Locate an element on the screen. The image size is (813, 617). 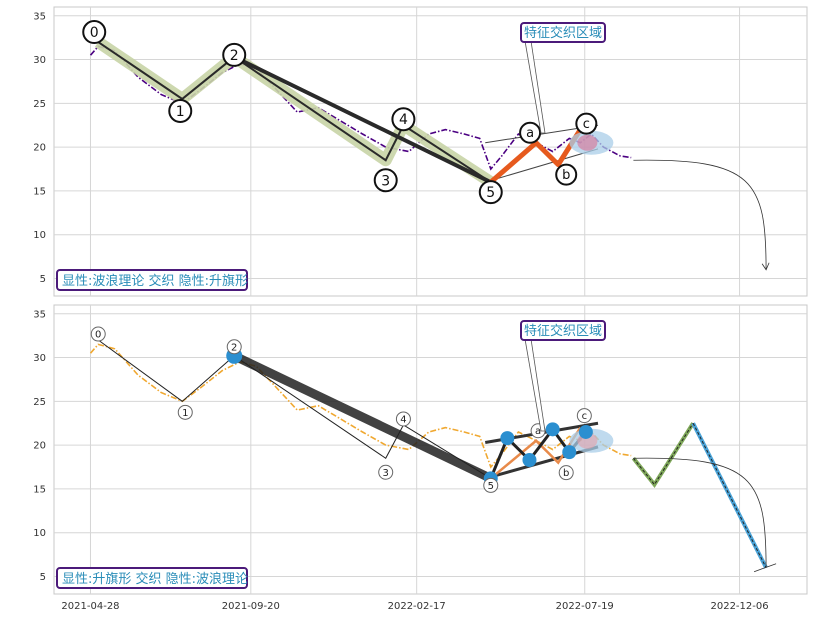
trend-line is located at coordinates (362, 119).